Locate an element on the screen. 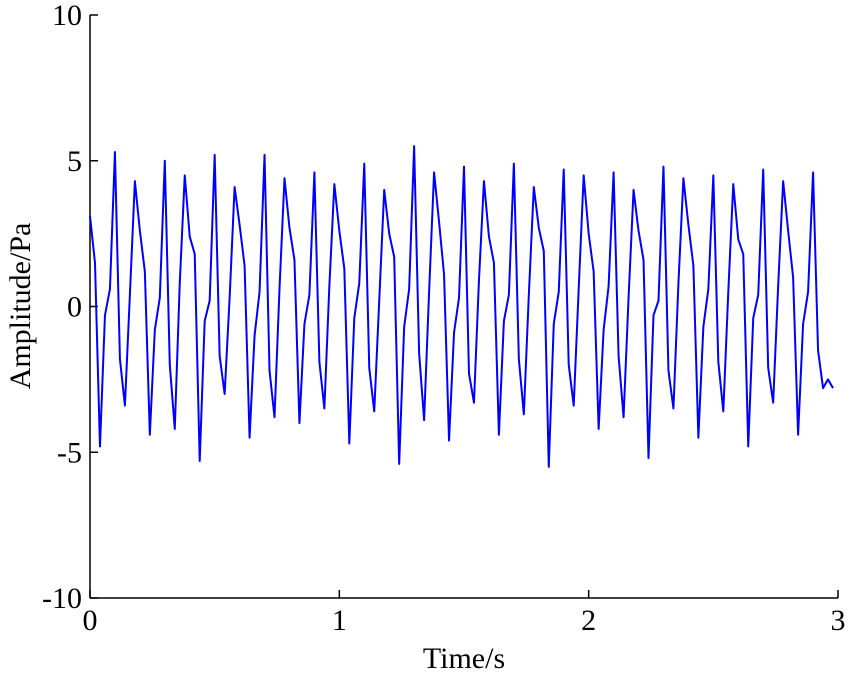 This screenshot has width=852, height=678. y-tick-label: 5 is located at coordinates (74, 161).